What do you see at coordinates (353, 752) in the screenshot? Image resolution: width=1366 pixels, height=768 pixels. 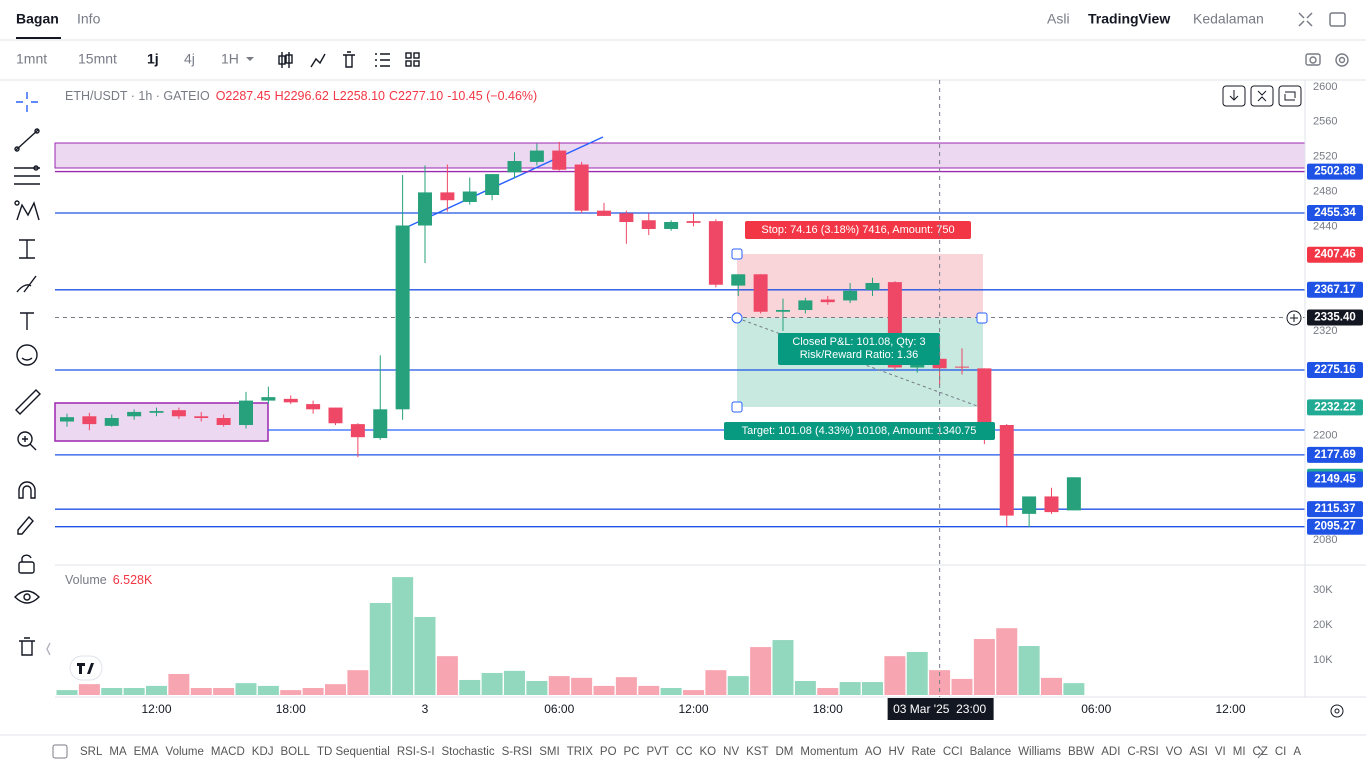 I see `indicator: TD Sequential` at bounding box center [353, 752].